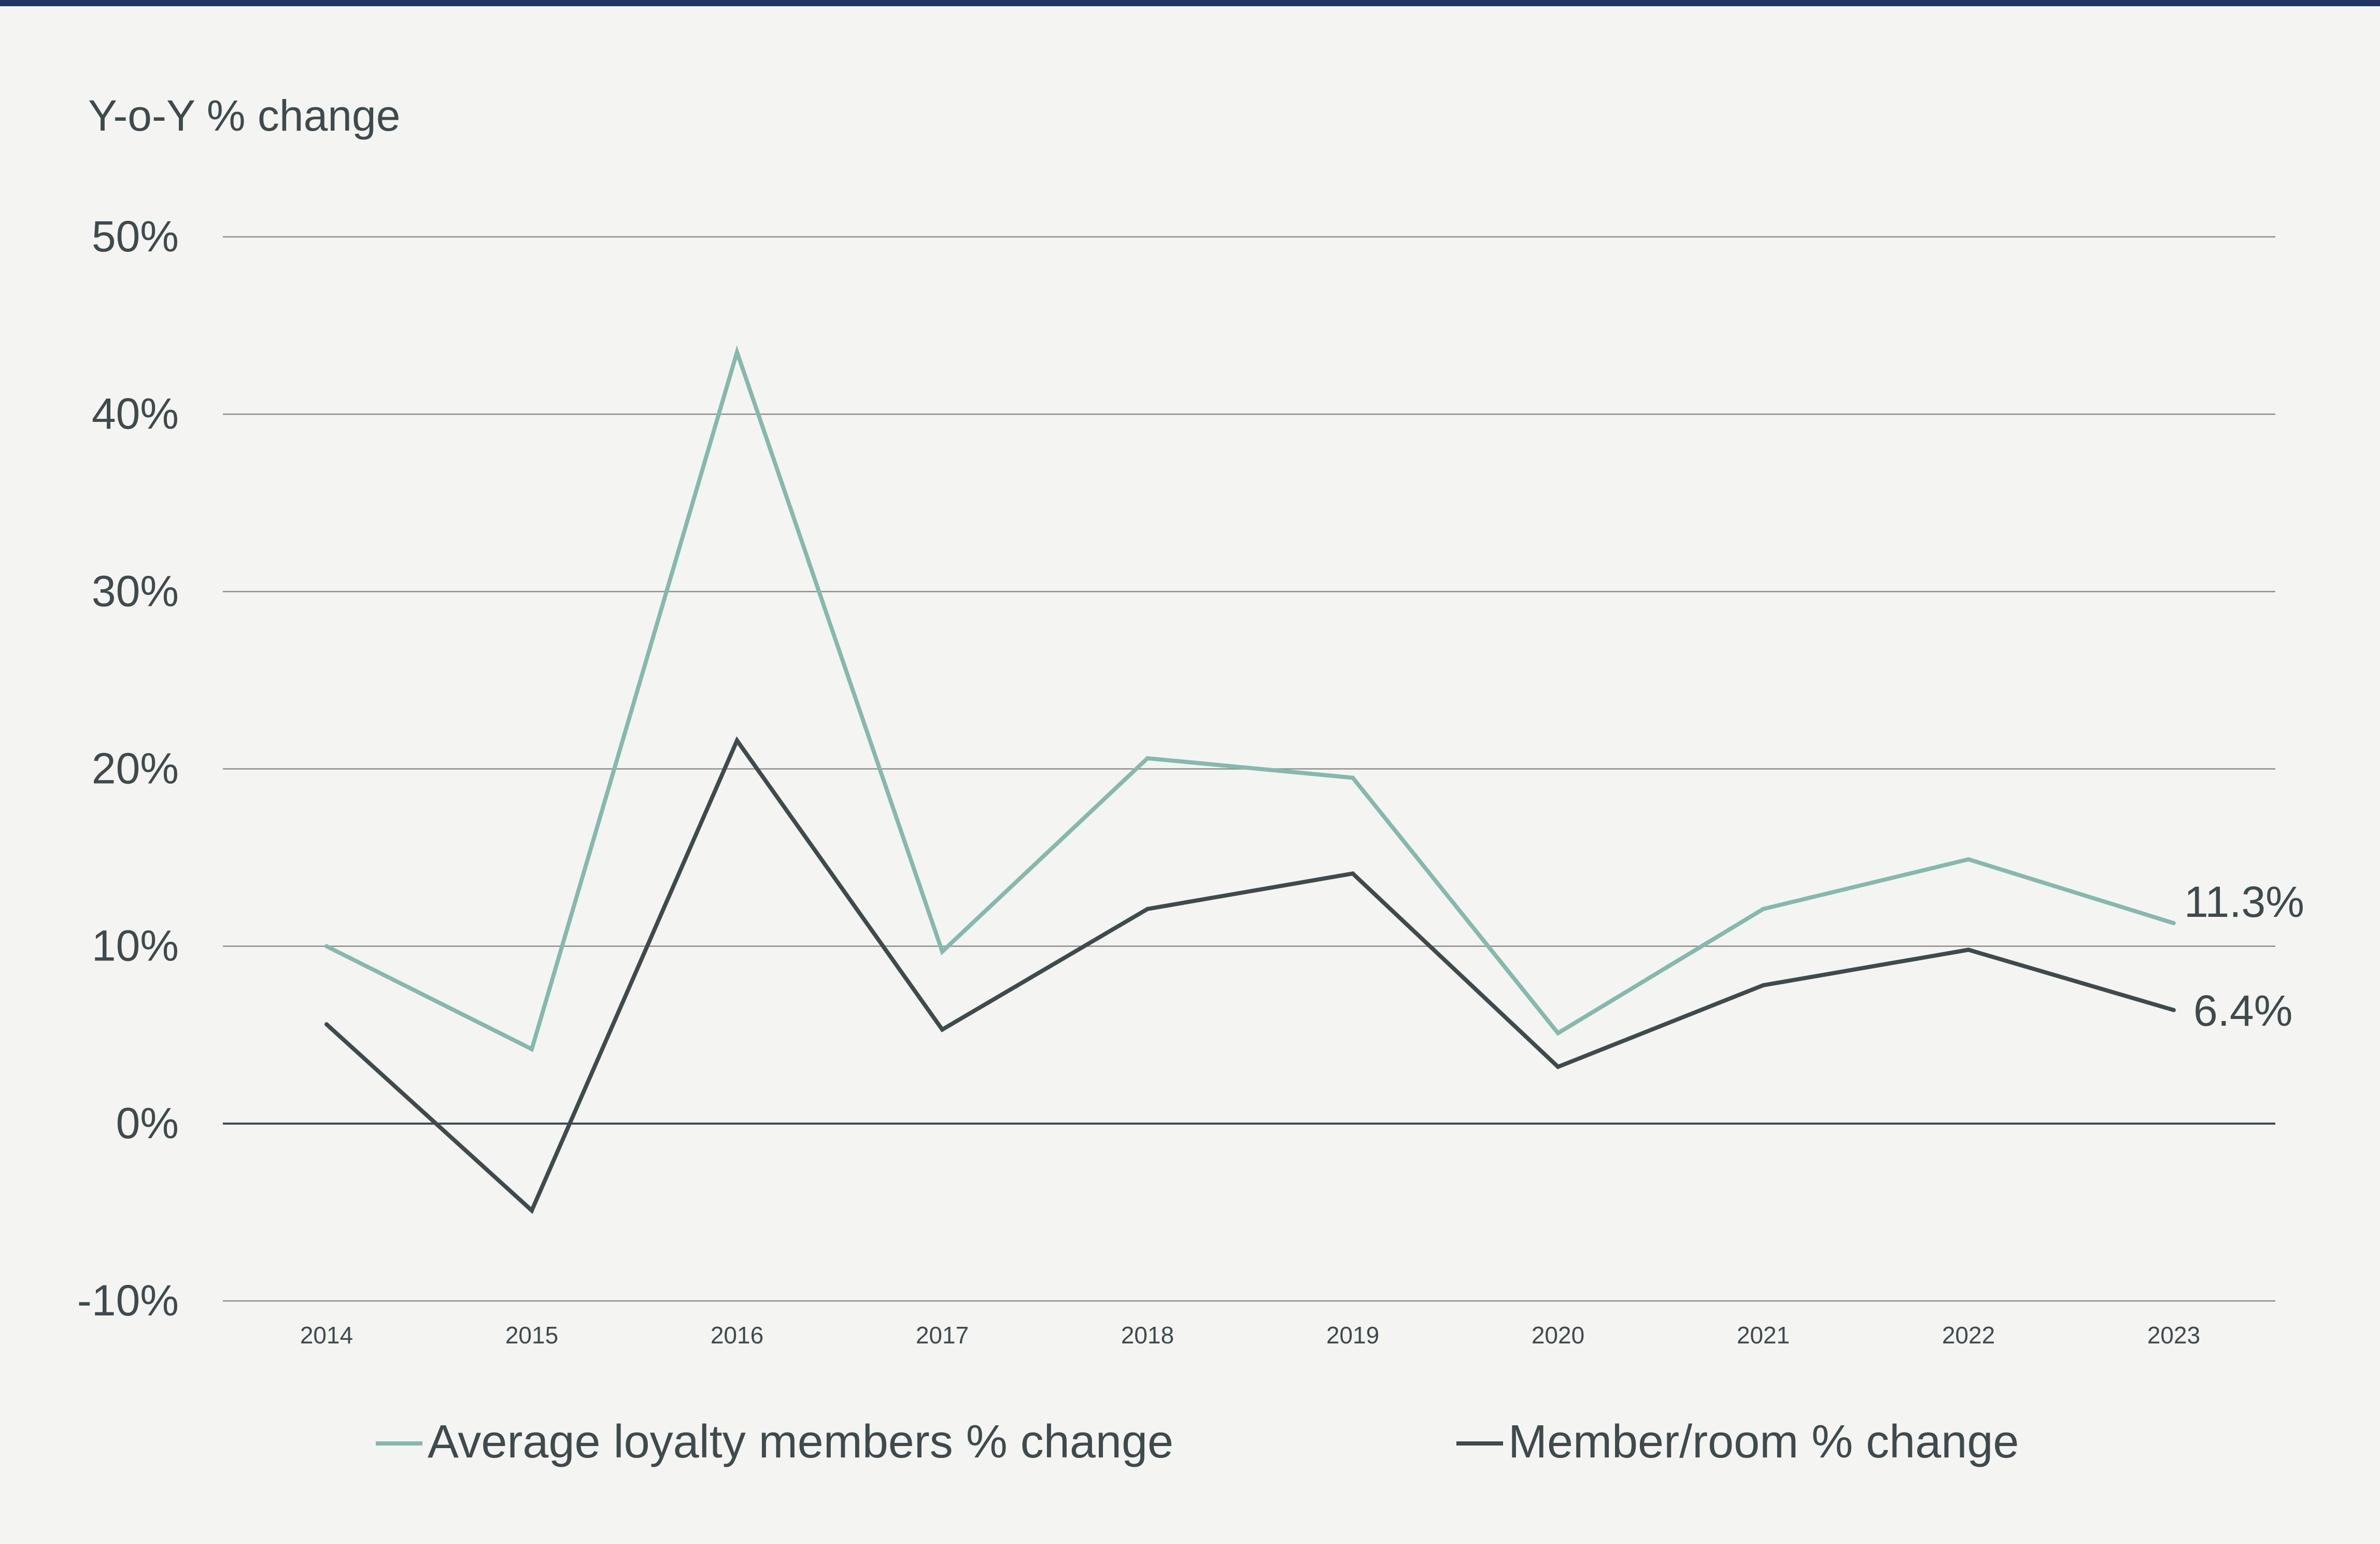 The image size is (2380, 1544). I want to click on end-value-label: 11.3%, so click(2244, 901).